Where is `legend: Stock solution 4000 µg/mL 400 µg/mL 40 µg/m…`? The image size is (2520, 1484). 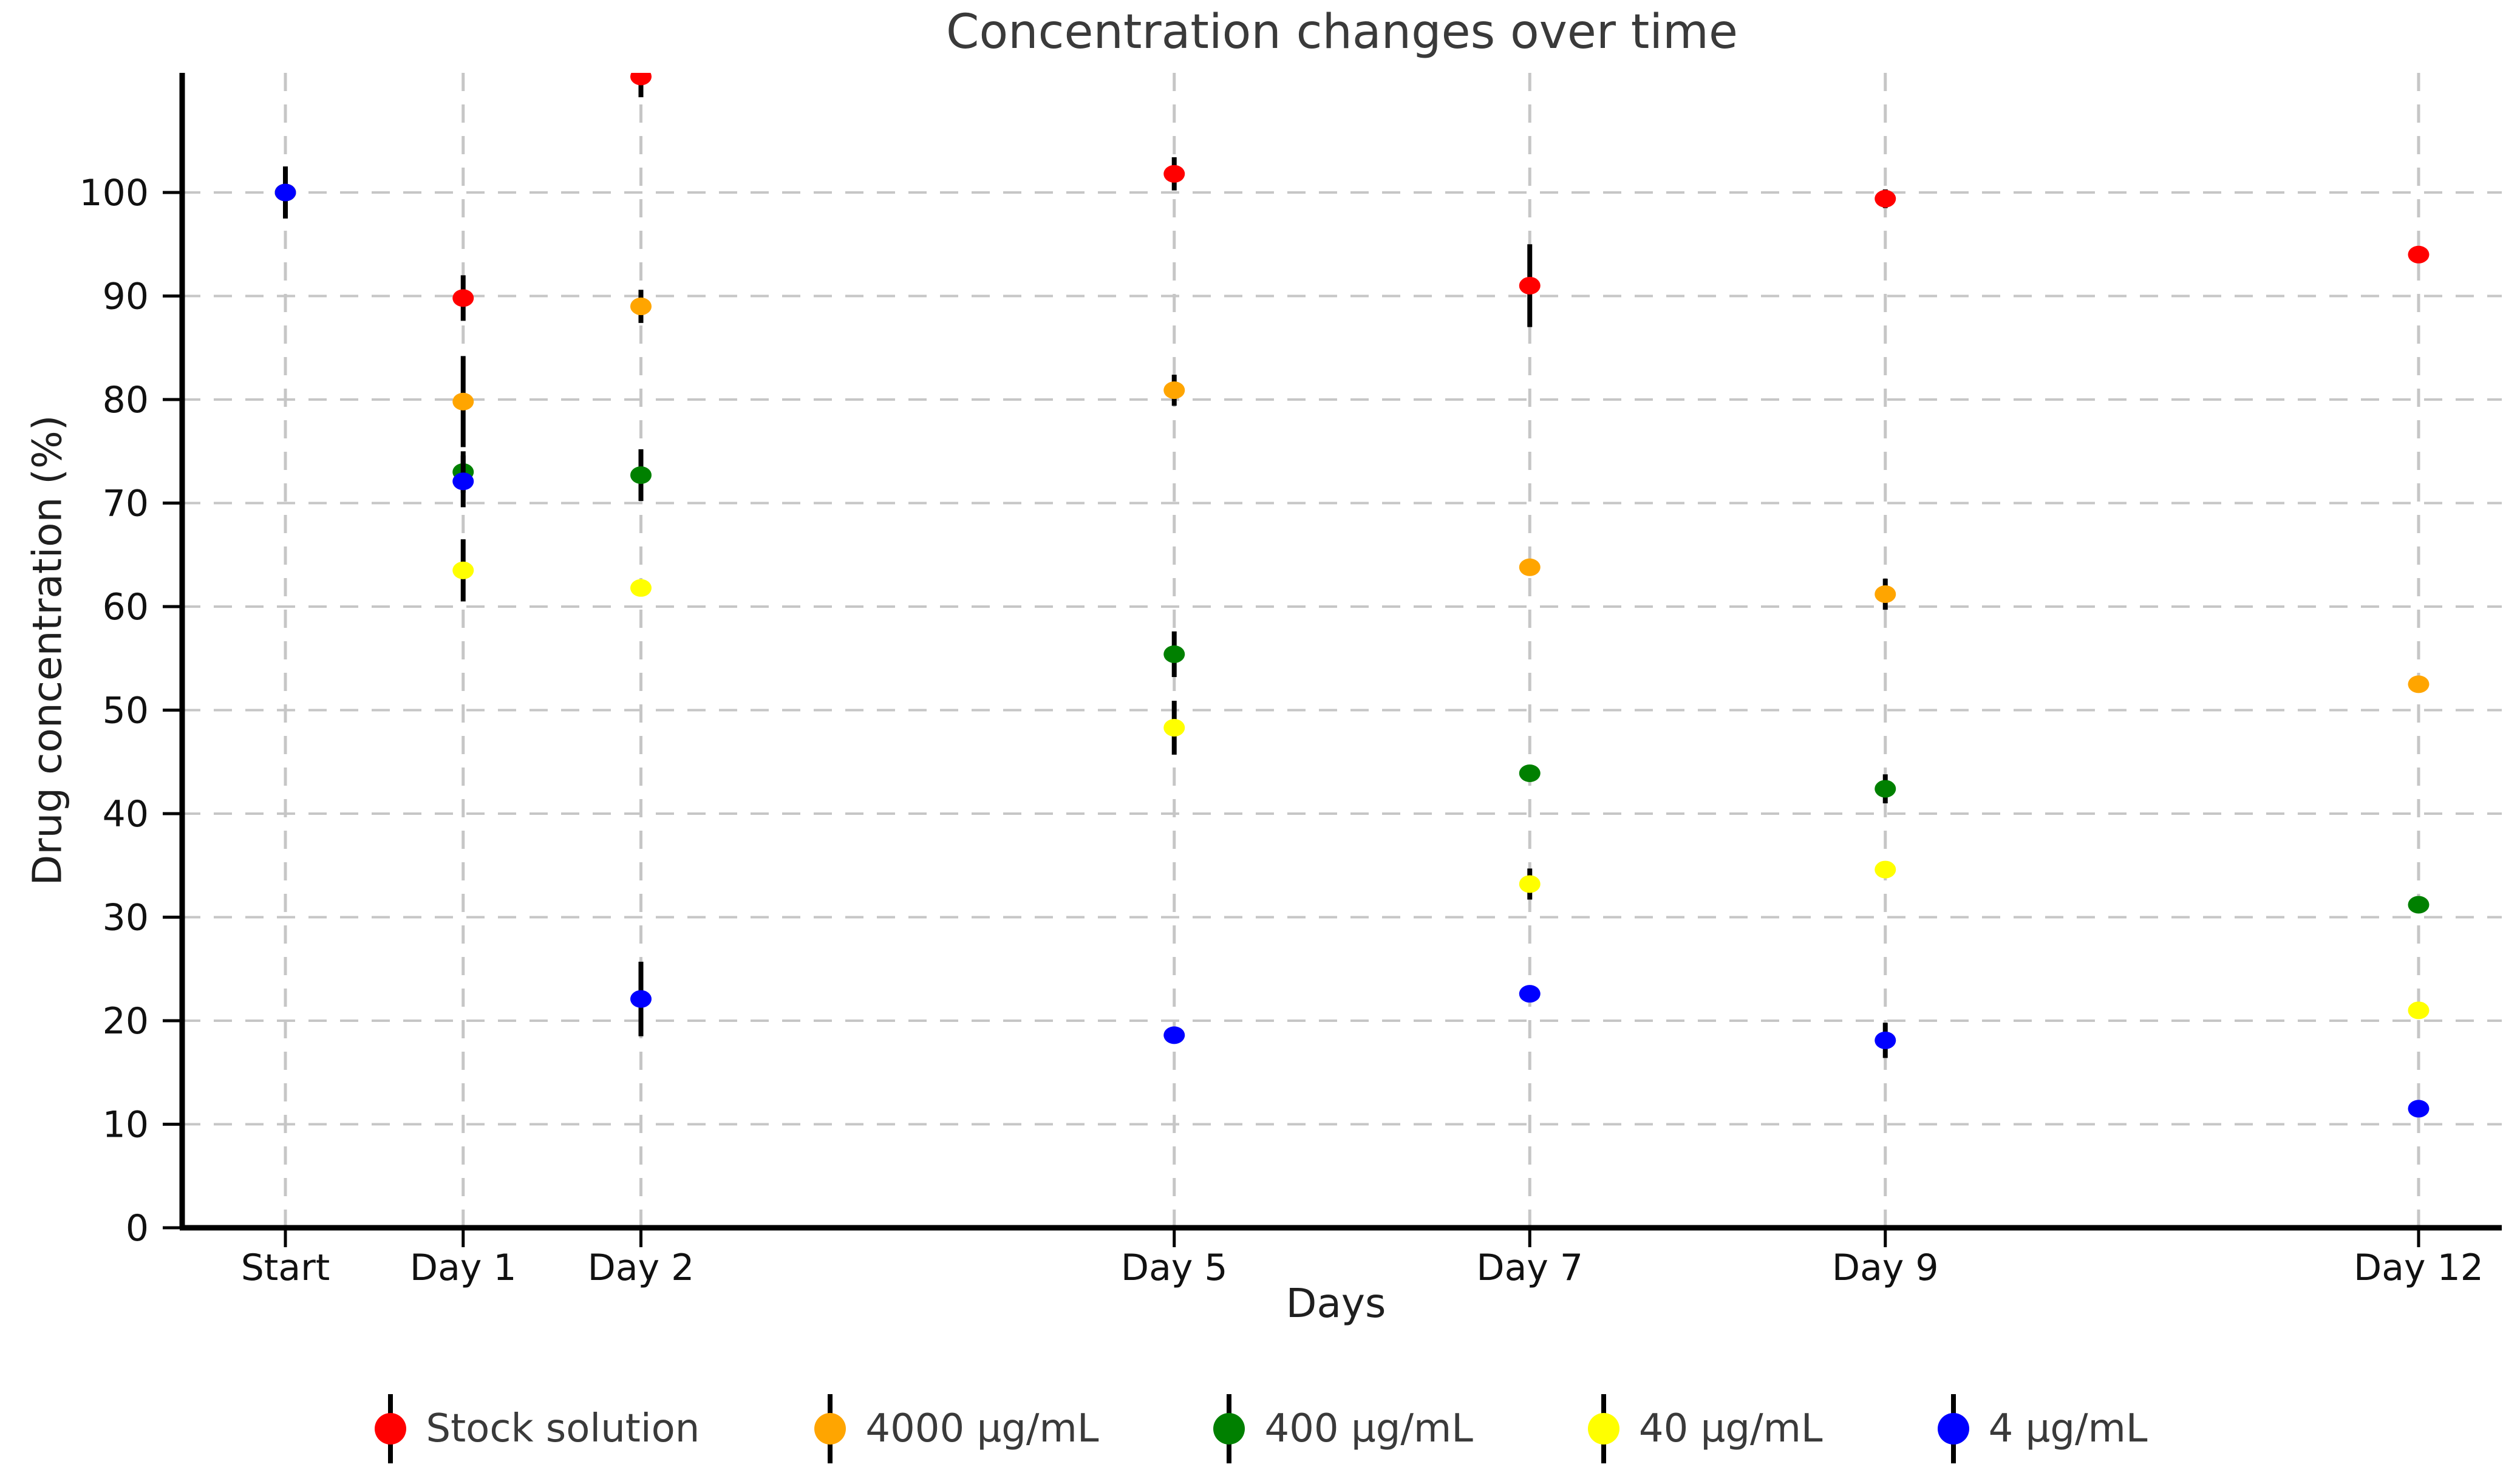 legend: Stock solution 4000 µg/mL 400 µg/mL 40 µg/m… is located at coordinates (1260, 1428).